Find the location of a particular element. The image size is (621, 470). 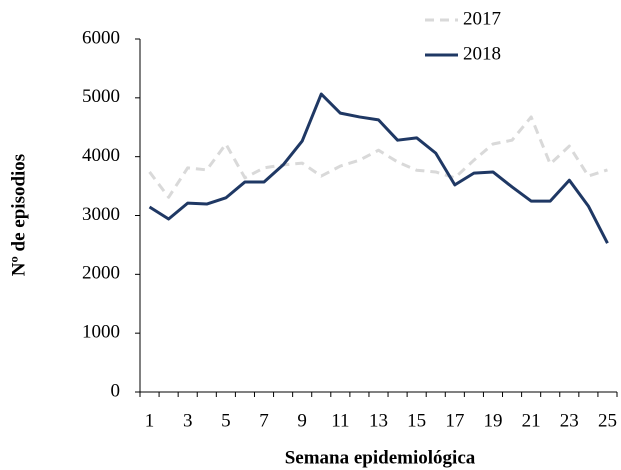

y-tick-label: 0 is located at coordinates (116, 390).